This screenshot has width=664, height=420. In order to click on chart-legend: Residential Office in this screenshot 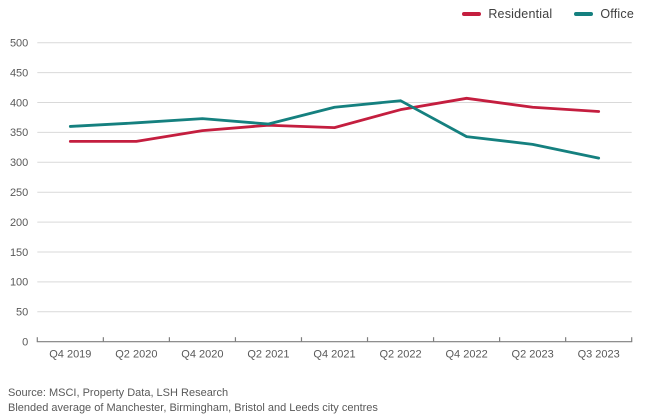, I will do `click(548, 14)`.